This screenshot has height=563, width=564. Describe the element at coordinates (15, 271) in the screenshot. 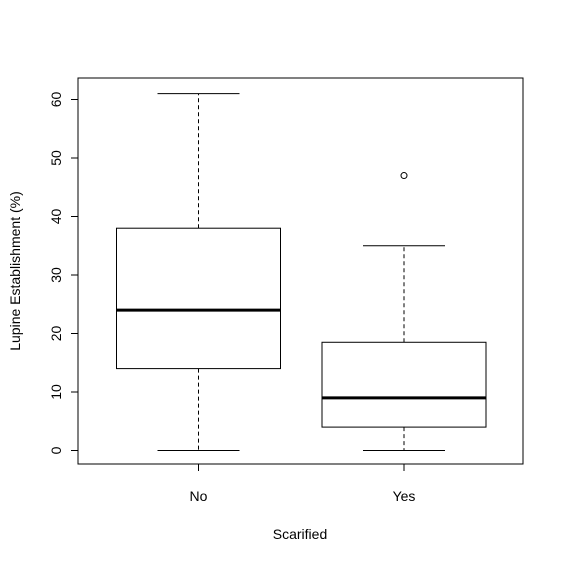

I see `y-axis-title: Lupine Establishment (%)` at that location.